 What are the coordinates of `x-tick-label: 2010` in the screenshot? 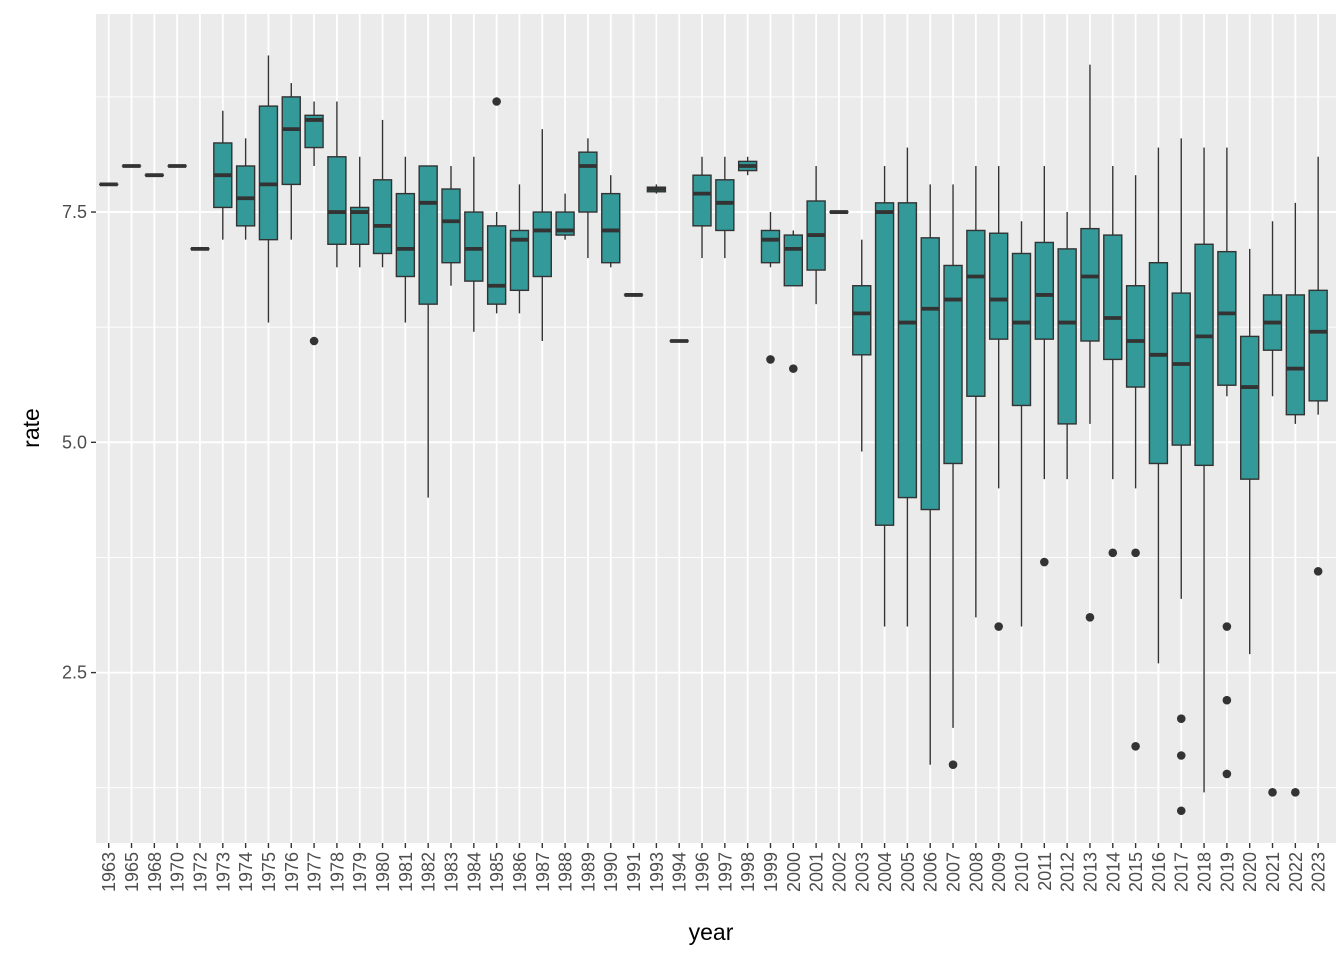 It's located at (1022, 872).